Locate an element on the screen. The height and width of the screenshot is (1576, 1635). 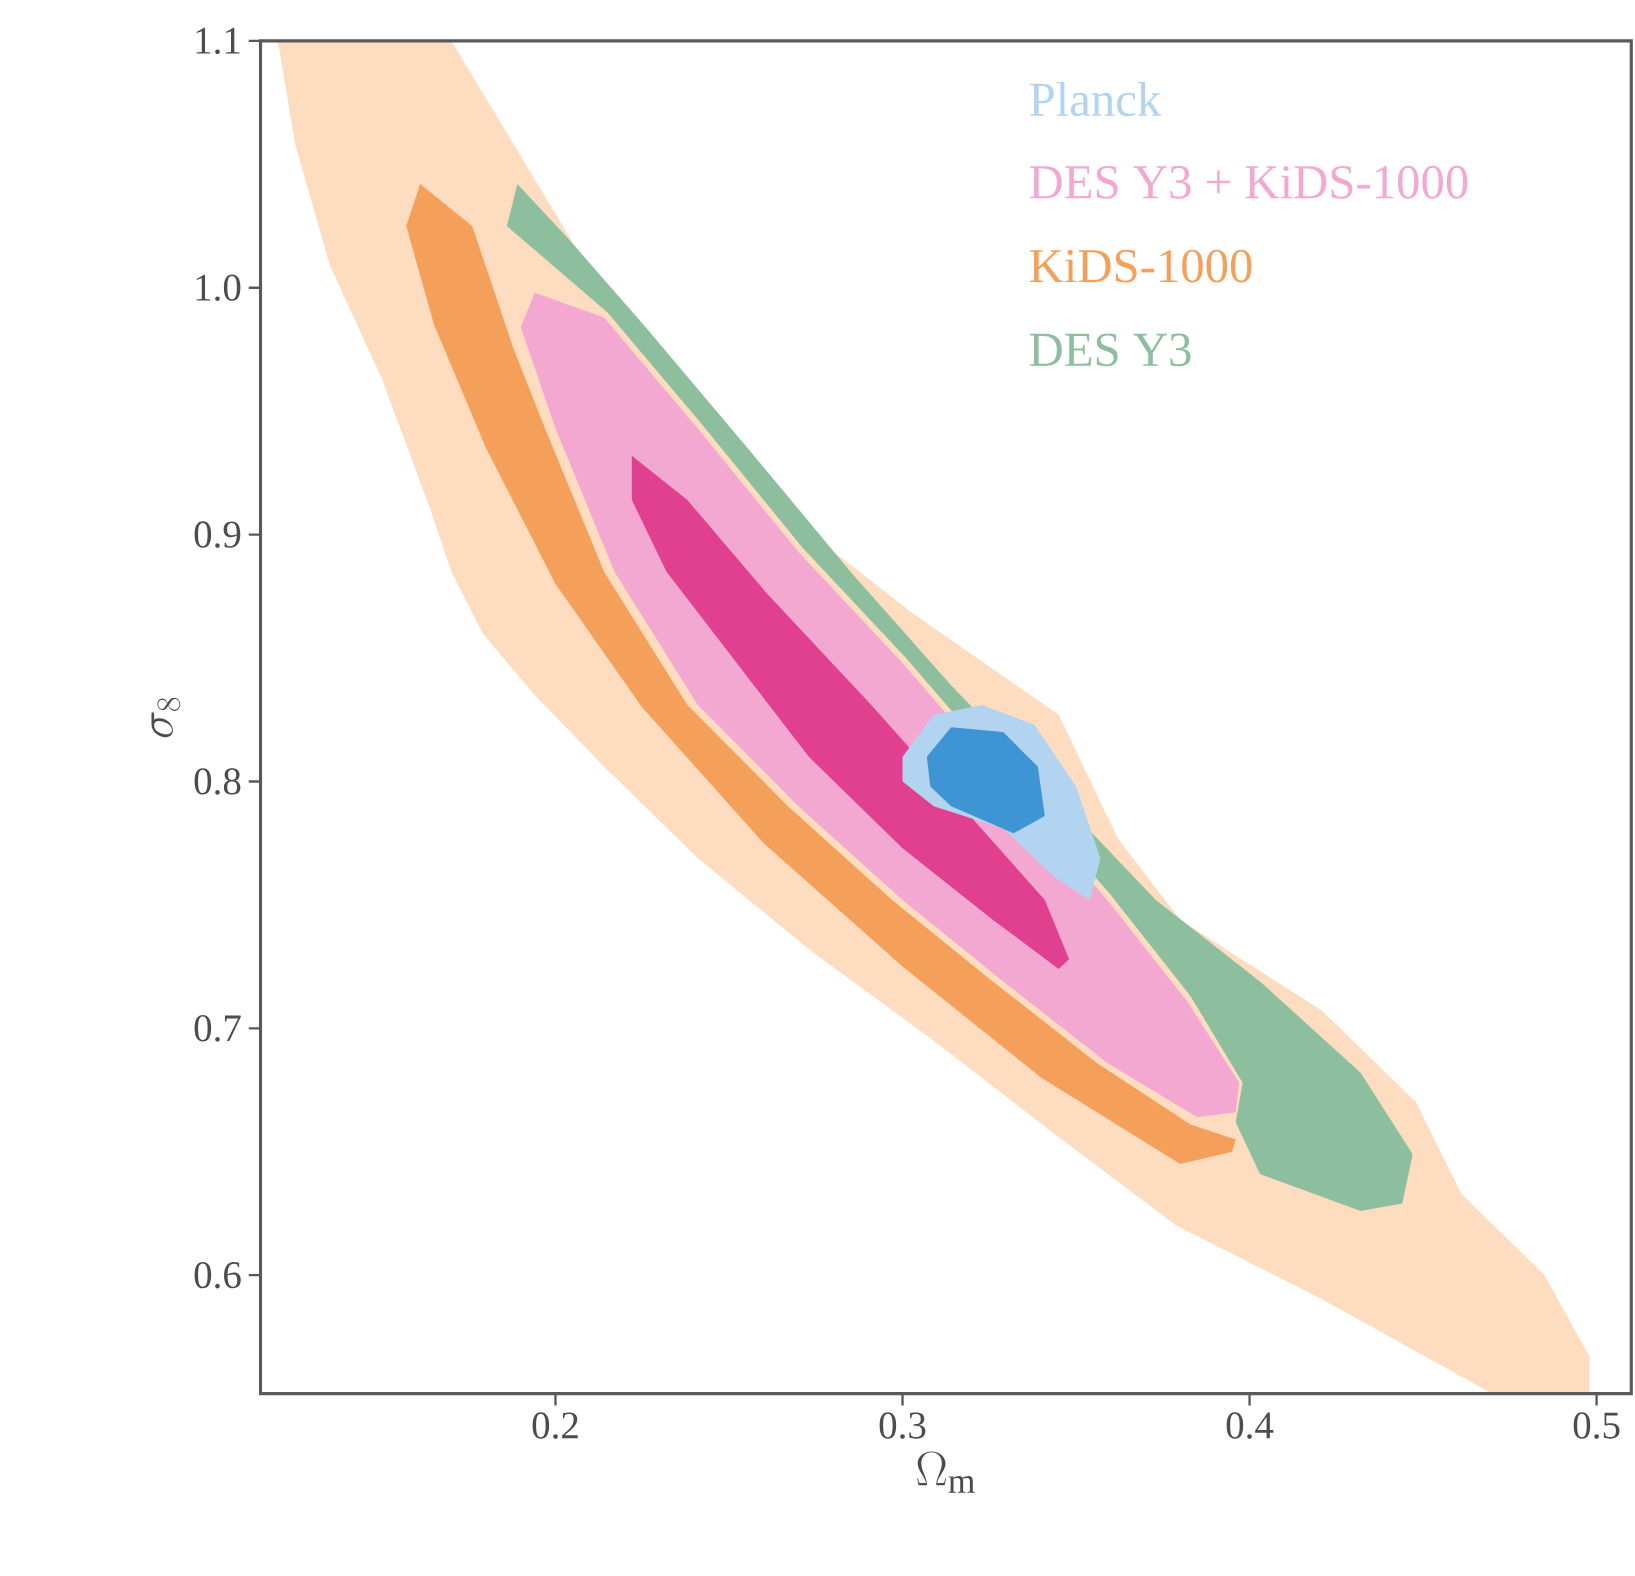
text: KiDS-1000 is located at coordinates (1140, 266).